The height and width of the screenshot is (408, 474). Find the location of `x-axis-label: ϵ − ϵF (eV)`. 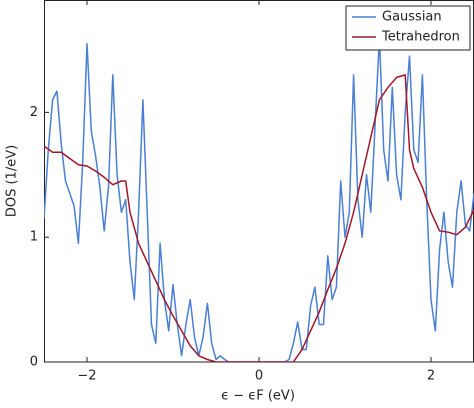

x-axis-label: ϵ − ϵF (eV) is located at coordinates (258, 396).